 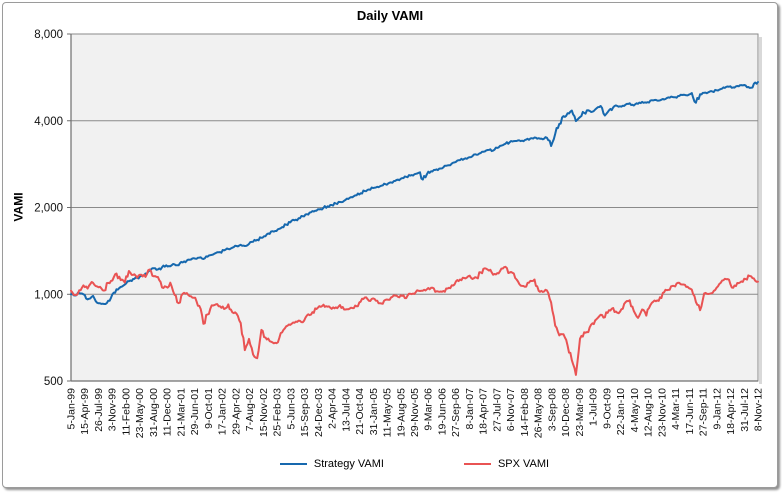 What do you see at coordinates (99, 410) in the screenshot?
I see `x-tick-label: 26-Jul-99` at bounding box center [99, 410].